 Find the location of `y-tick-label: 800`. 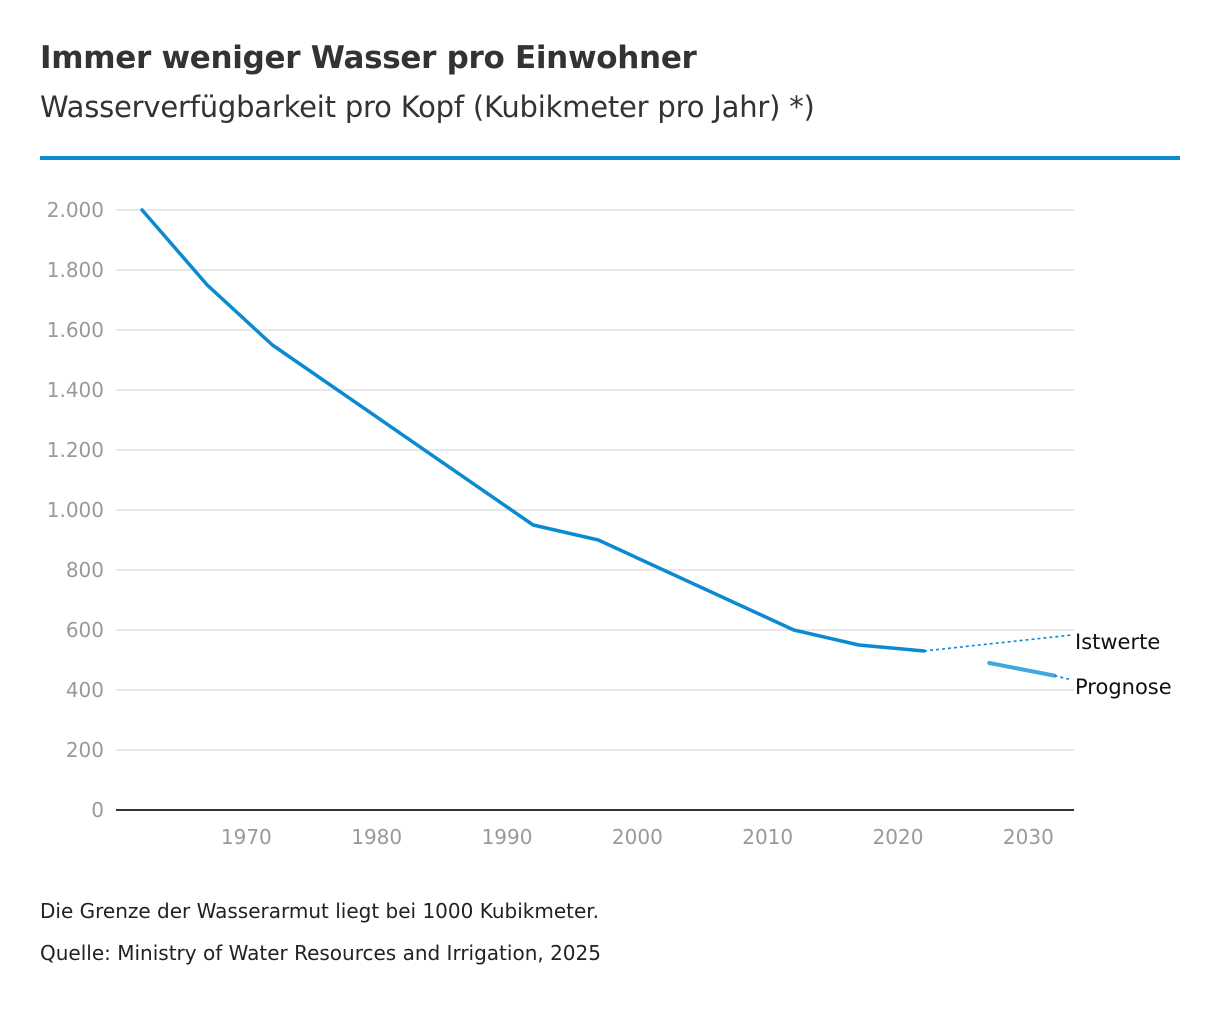

y-tick-label: 800 is located at coordinates (85, 570).